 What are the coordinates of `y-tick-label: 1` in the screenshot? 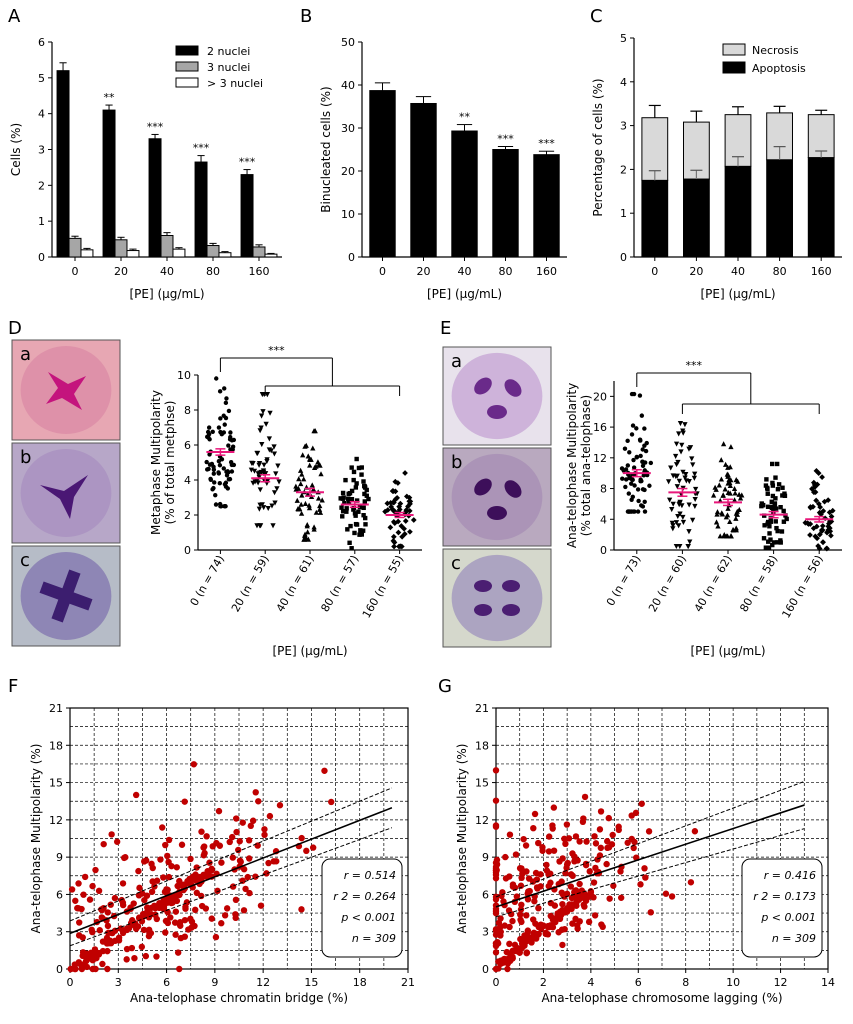 It's located at (41, 221).